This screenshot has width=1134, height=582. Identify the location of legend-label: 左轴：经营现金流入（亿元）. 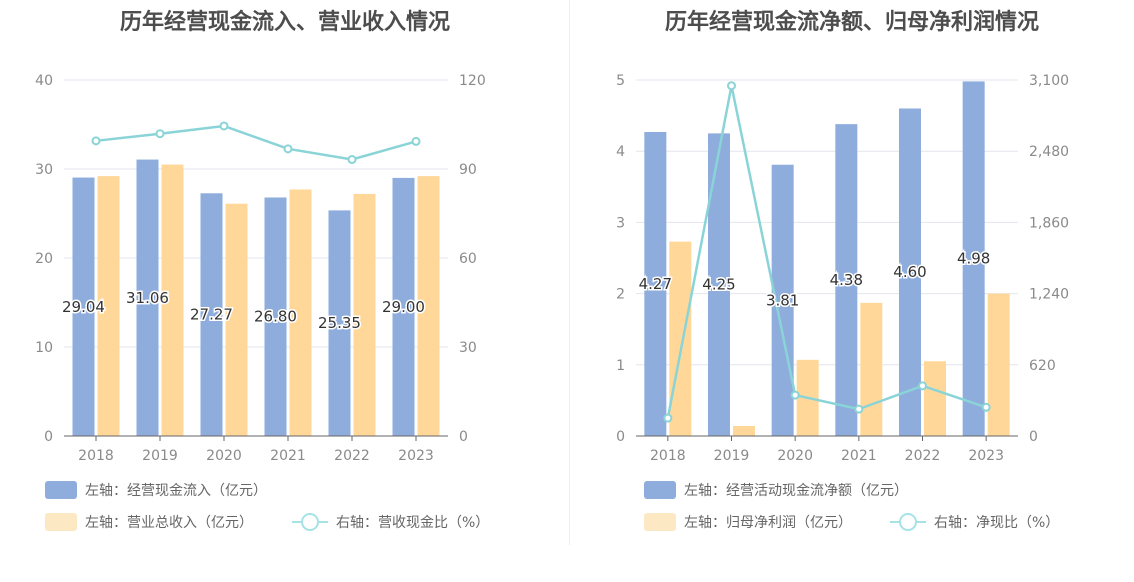
(176, 491).